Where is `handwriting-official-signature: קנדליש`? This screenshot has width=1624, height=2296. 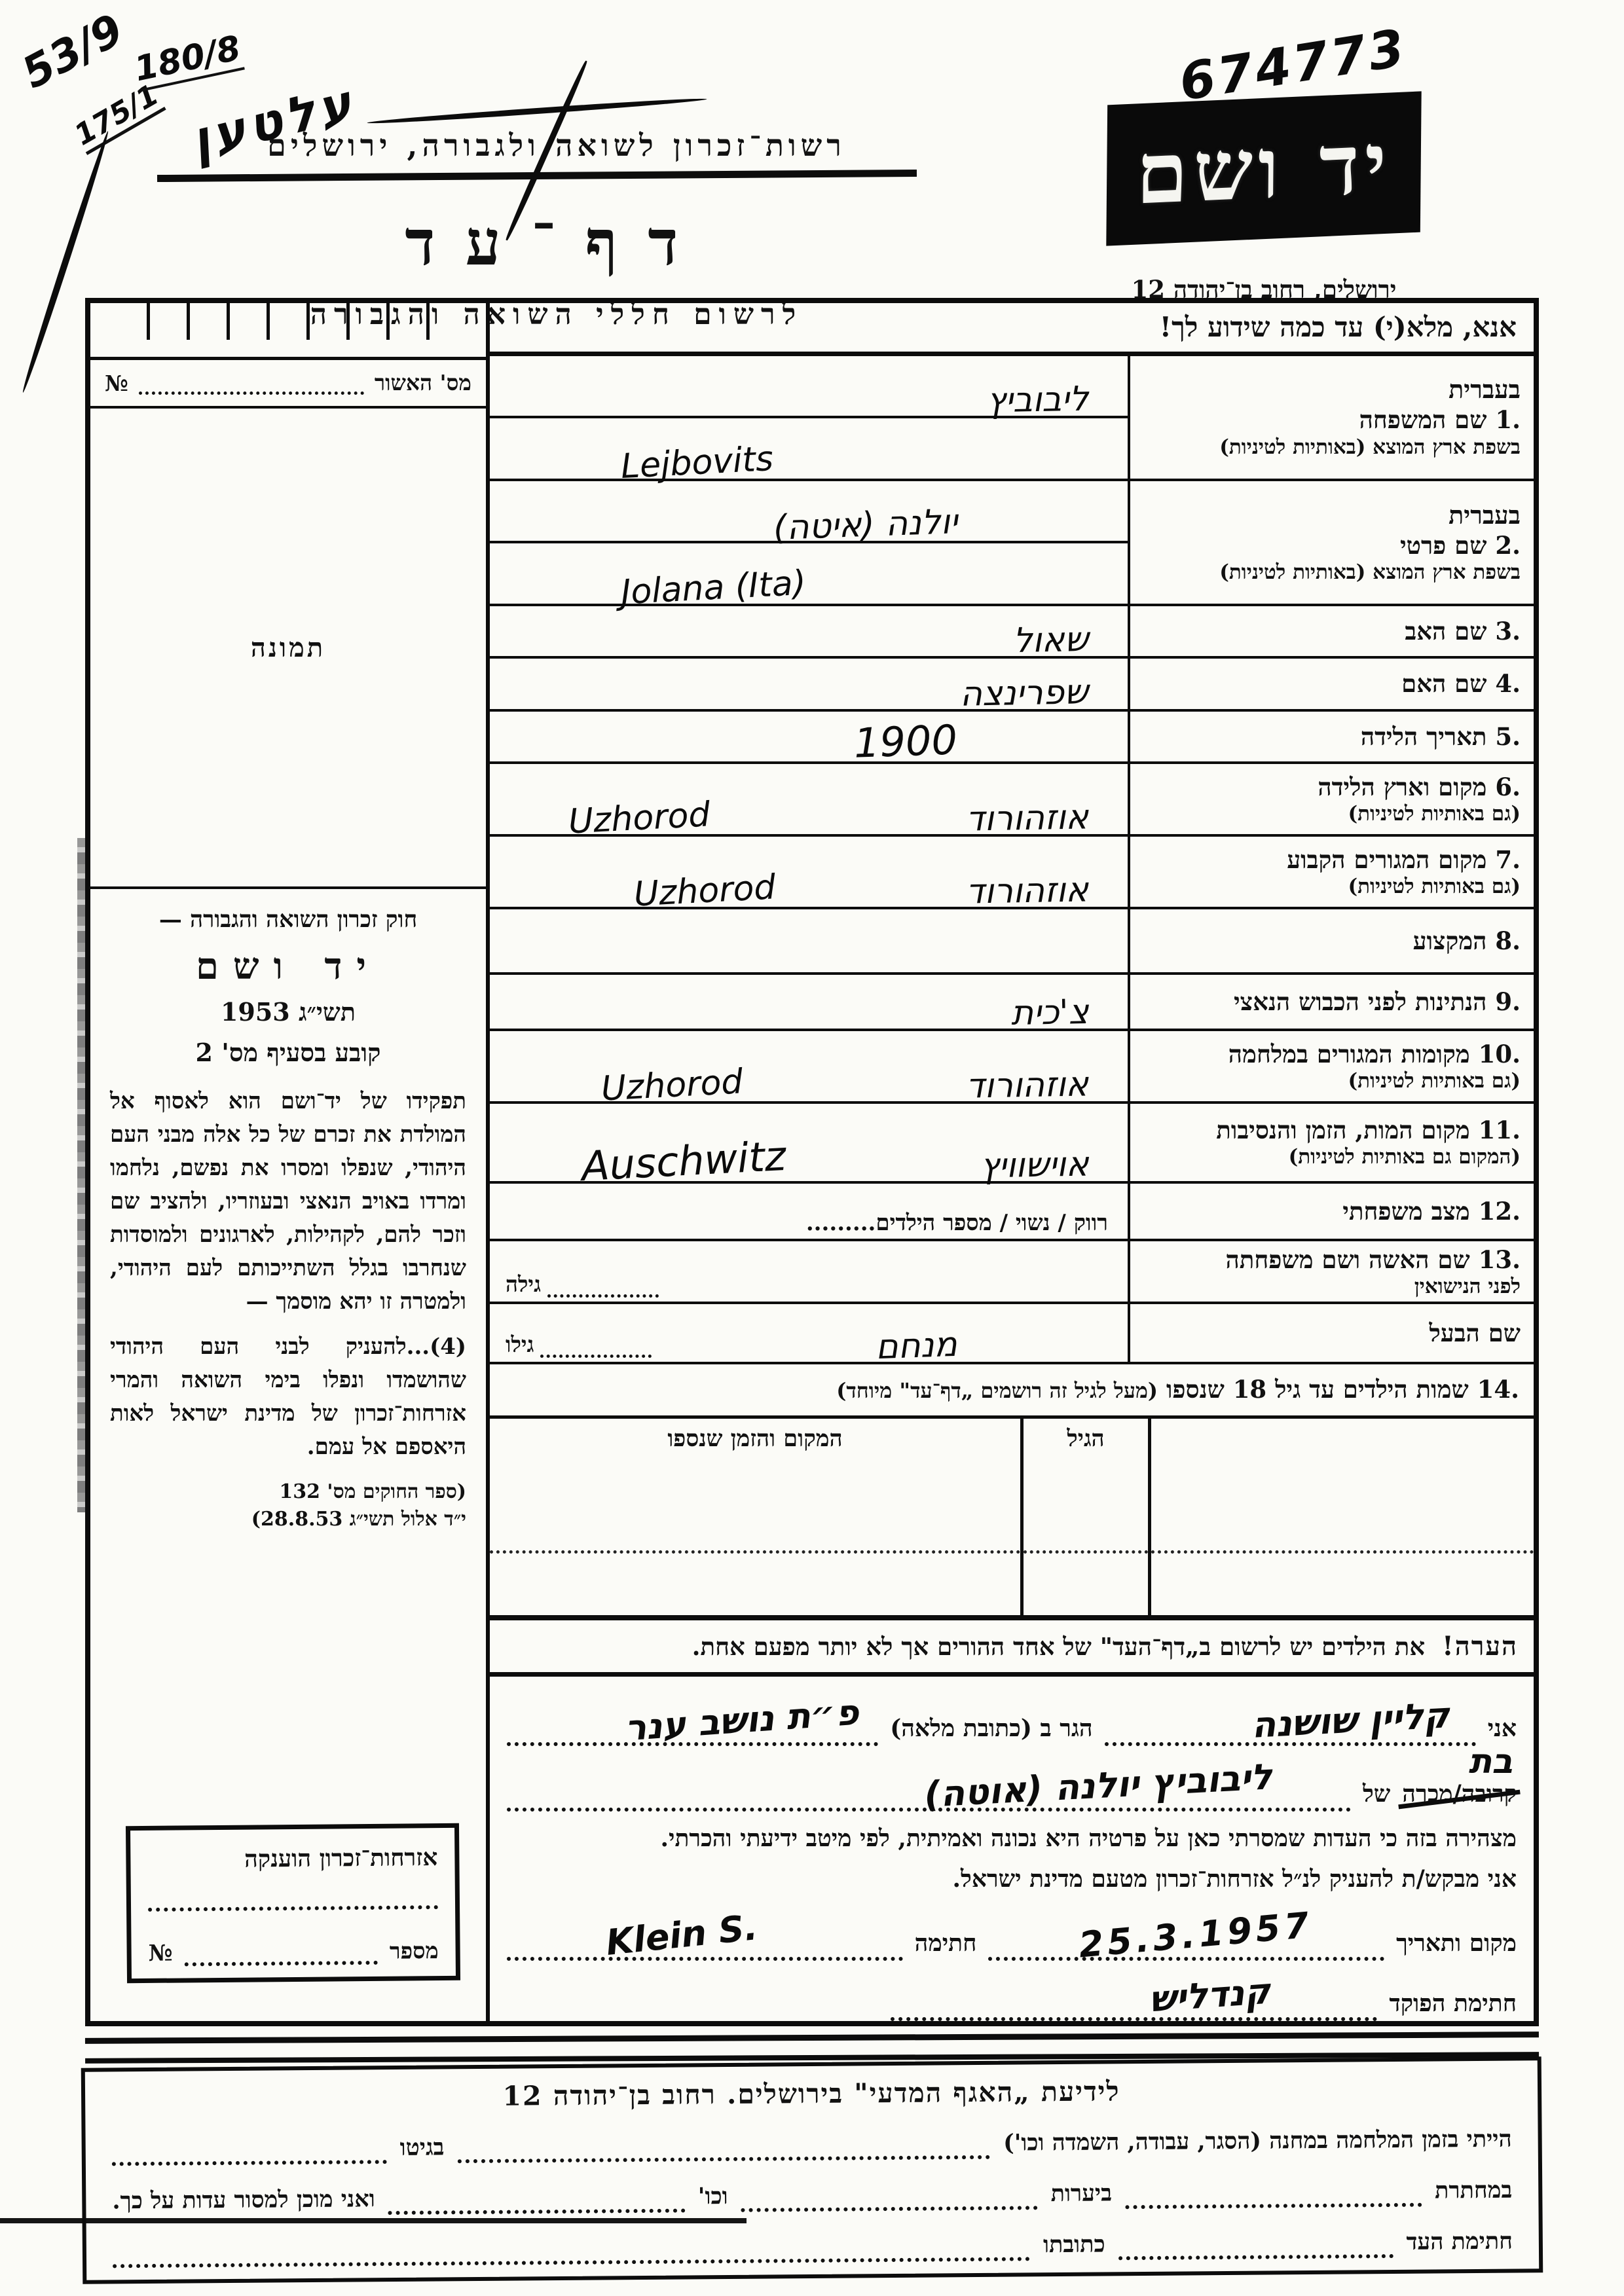 handwriting-official-signature: קנדליש is located at coordinates (1209, 1995).